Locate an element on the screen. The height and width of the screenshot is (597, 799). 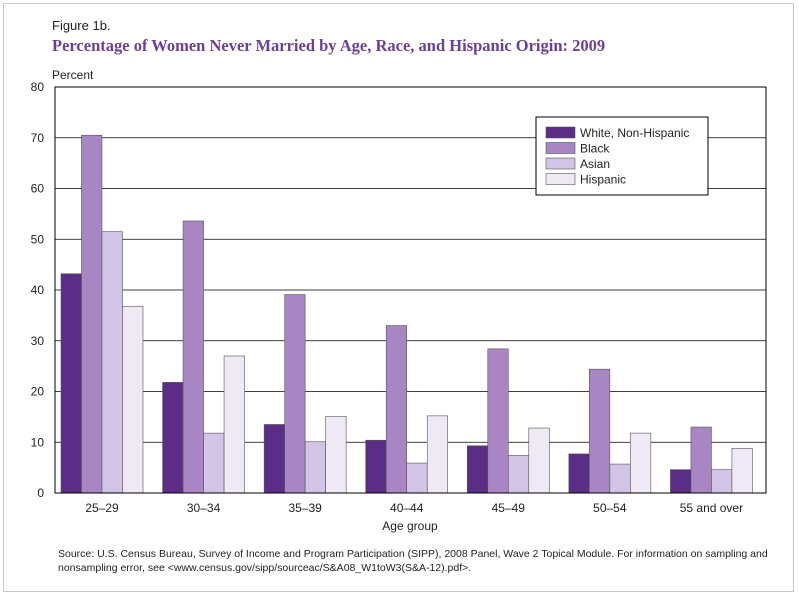
legend-label: Hispanic is located at coordinates (603, 180).